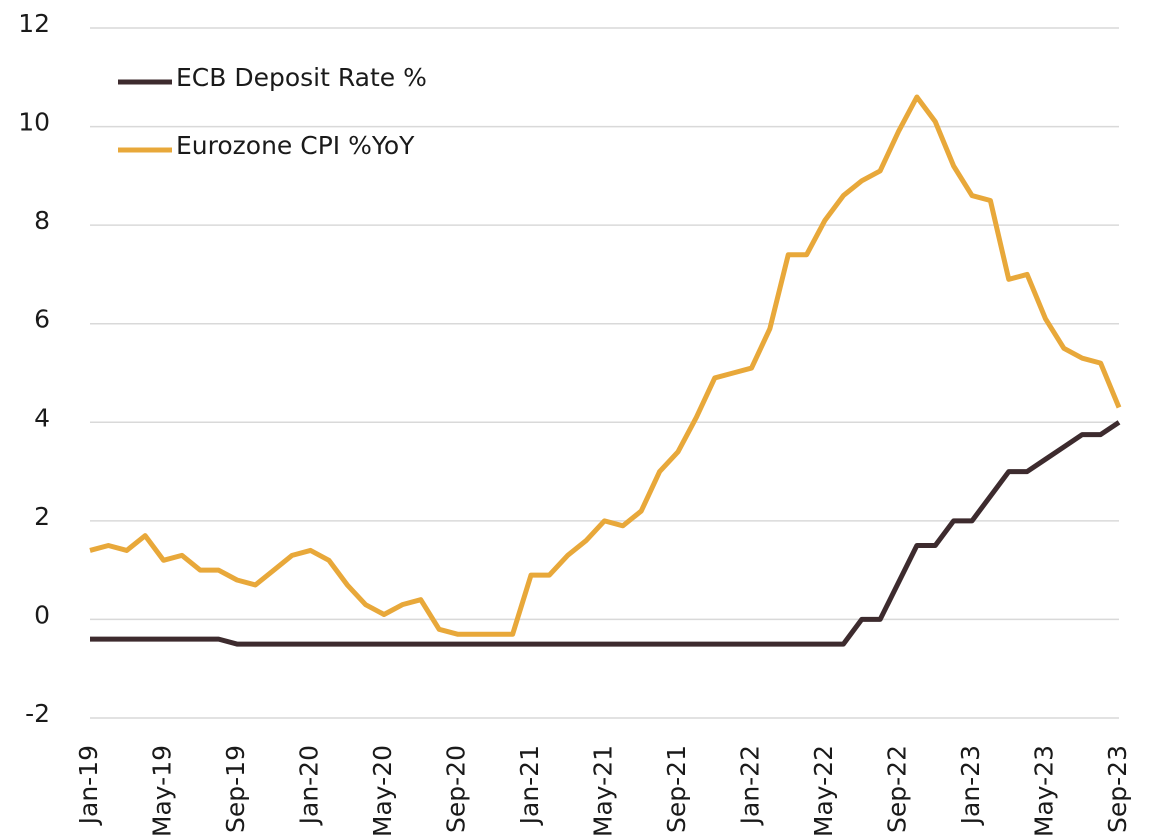 Image resolution: width=1156 pixels, height=839 pixels. What do you see at coordinates (295, 145) in the screenshot?
I see `legend-label: Eurozone CPI %YoY` at bounding box center [295, 145].